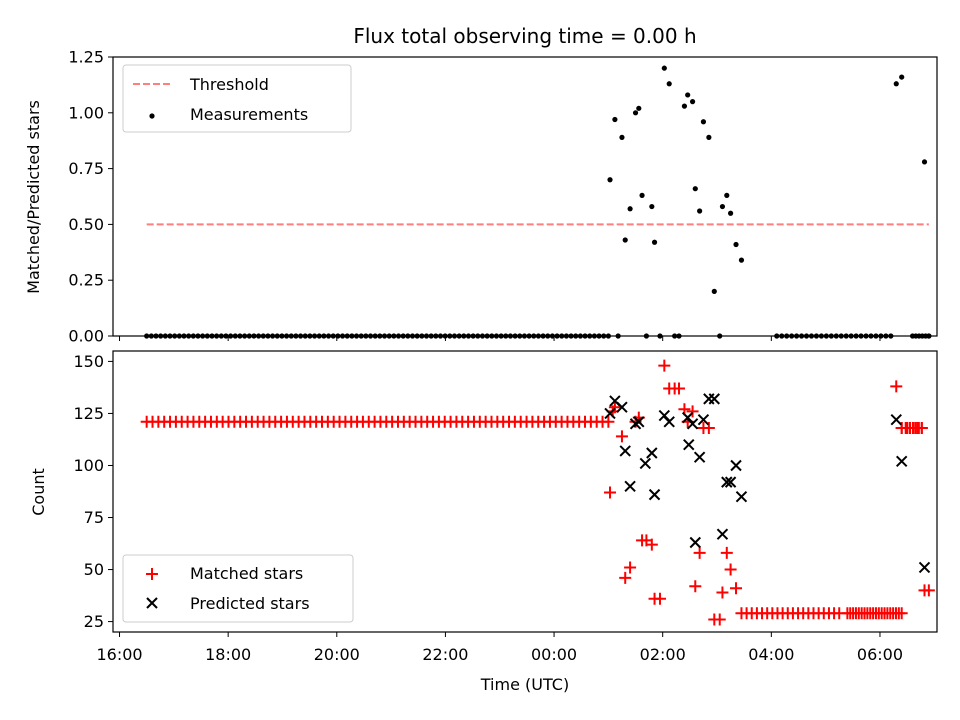  I want to click on x-tick-label: 20:00, so click(337, 654).